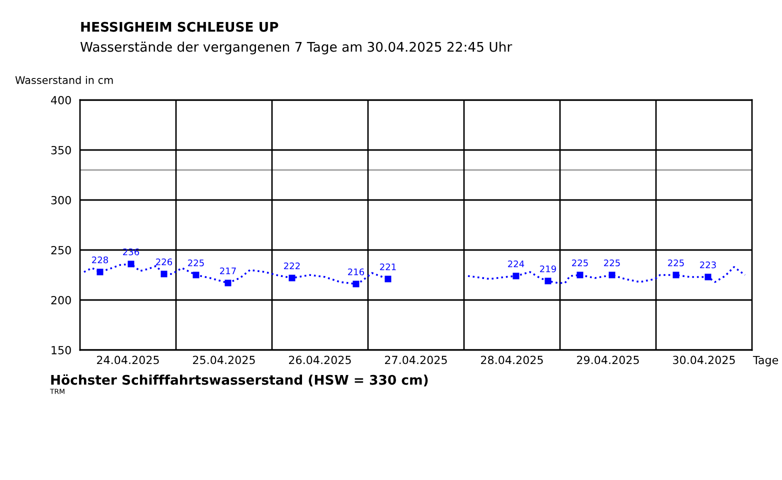 Image resolution: width=782 pixels, height=480 pixels. What do you see at coordinates (61, 300) in the screenshot?
I see `y-tick-label: 200` at bounding box center [61, 300].